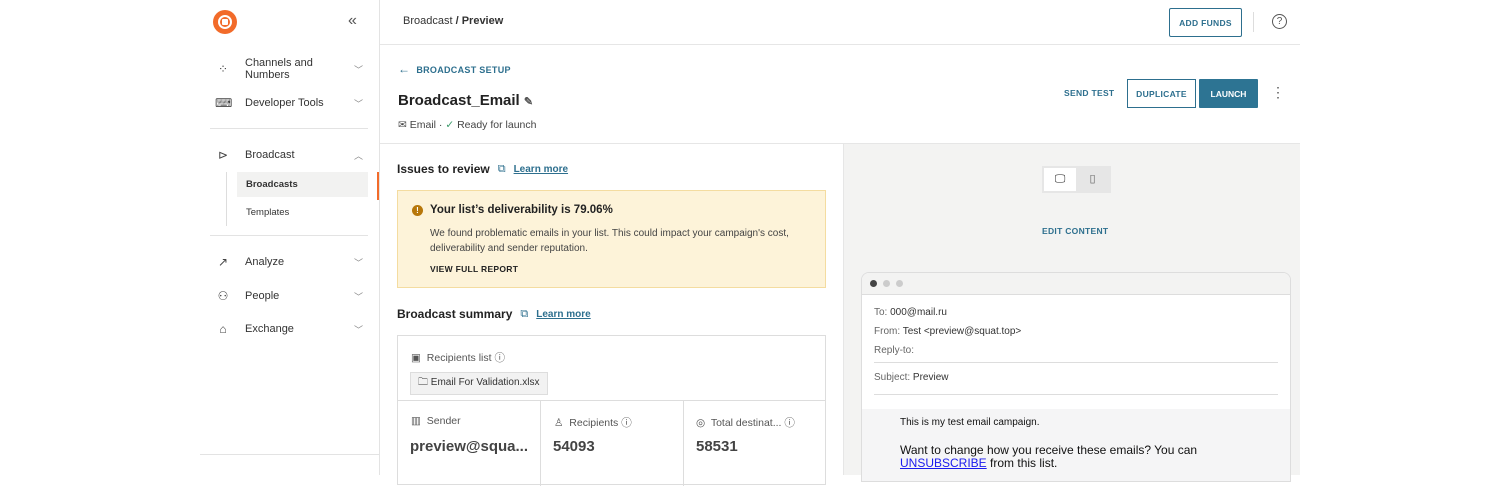 This screenshot has width=1500, height=486. What do you see at coordinates (541, 169) in the screenshot?
I see `issues-learn-more-link: Learn more` at bounding box center [541, 169].